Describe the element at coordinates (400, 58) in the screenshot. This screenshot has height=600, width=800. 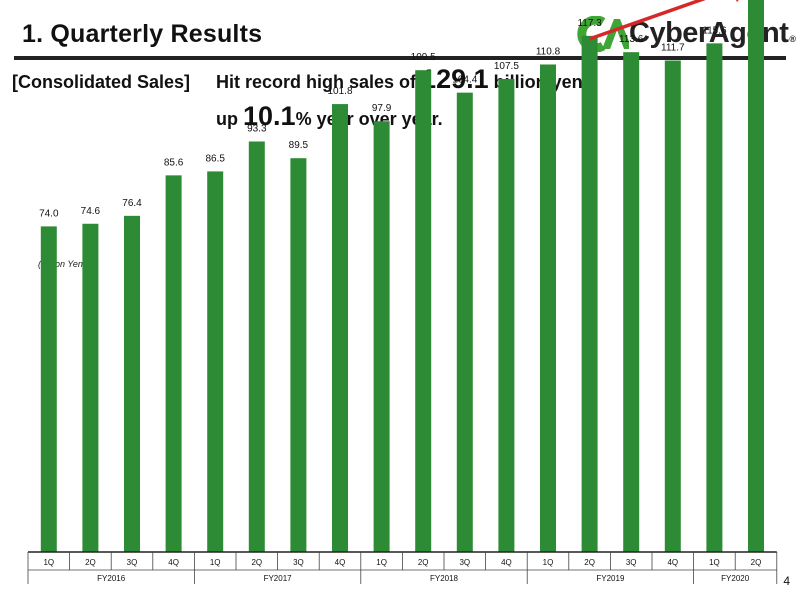
I see `title-divider` at that location.